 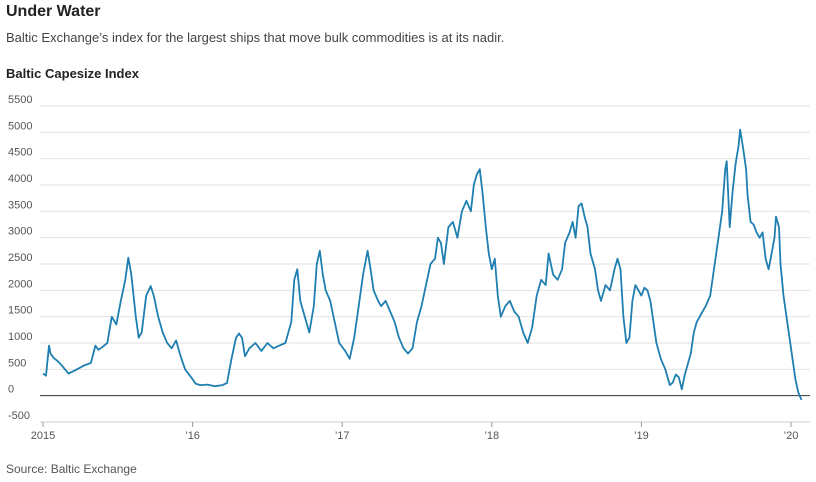 I want to click on y-tick-label: 2500, so click(x=20, y=258).